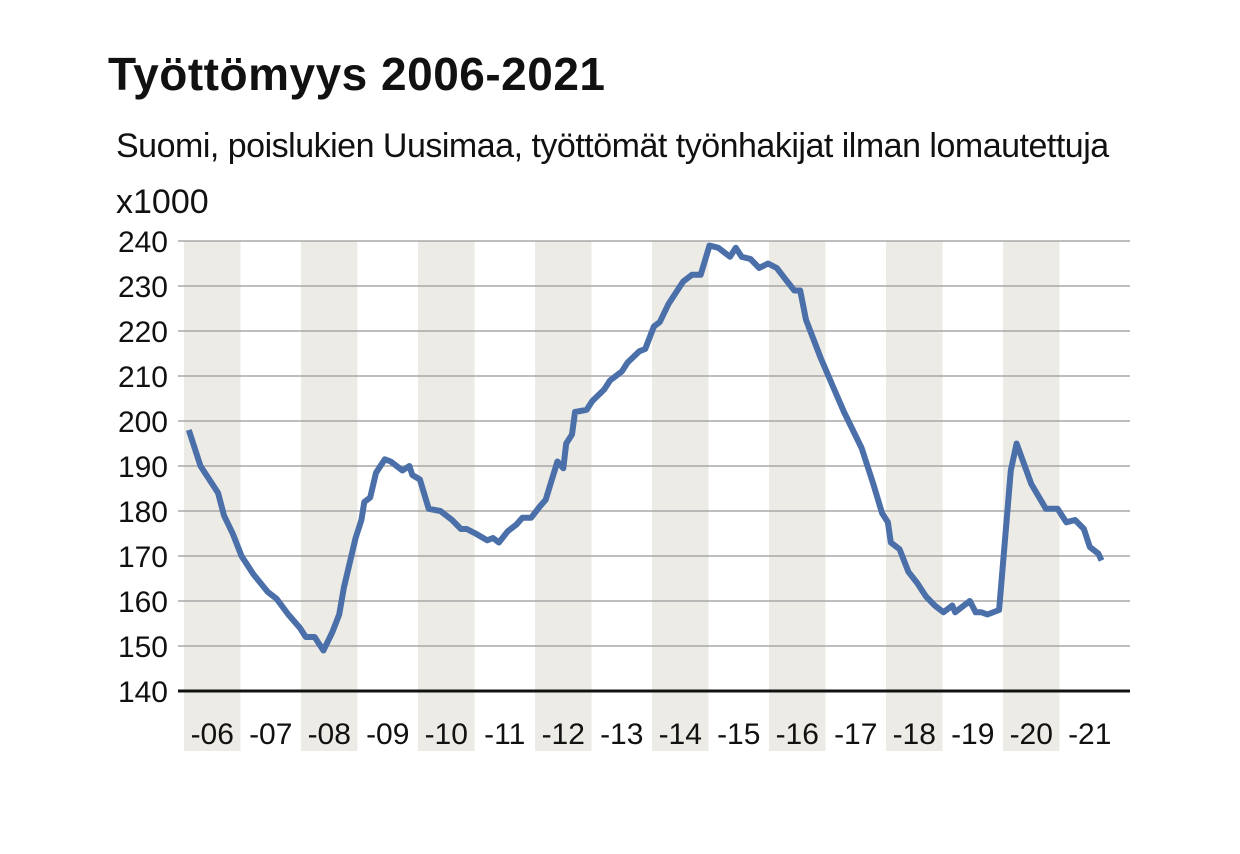  Describe the element at coordinates (143, 602) in the screenshot. I see `y-tick-label-160: 160` at that location.